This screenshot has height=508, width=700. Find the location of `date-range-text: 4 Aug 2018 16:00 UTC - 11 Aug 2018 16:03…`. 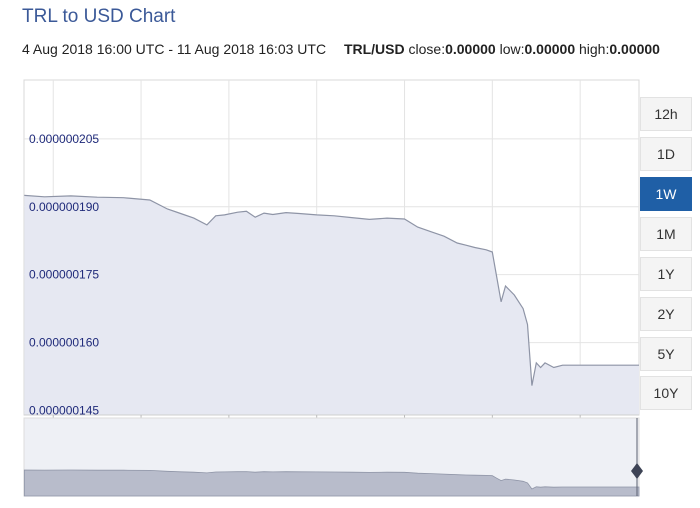

date-range-text: 4 Aug 2018 16:00 UTC - 11 Aug 2018 16:03… is located at coordinates (174, 49).